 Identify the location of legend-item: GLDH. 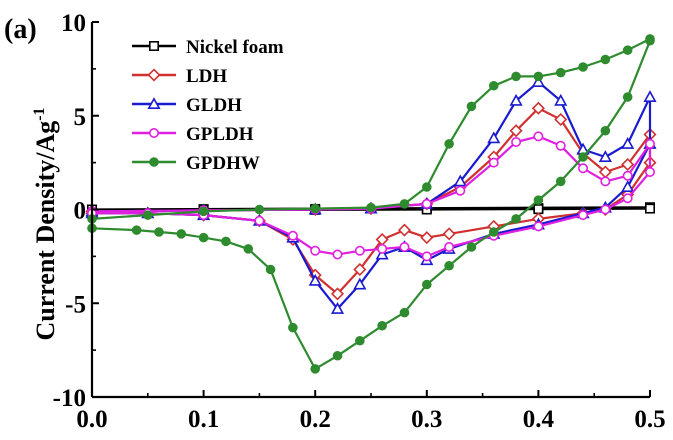
(187, 105).